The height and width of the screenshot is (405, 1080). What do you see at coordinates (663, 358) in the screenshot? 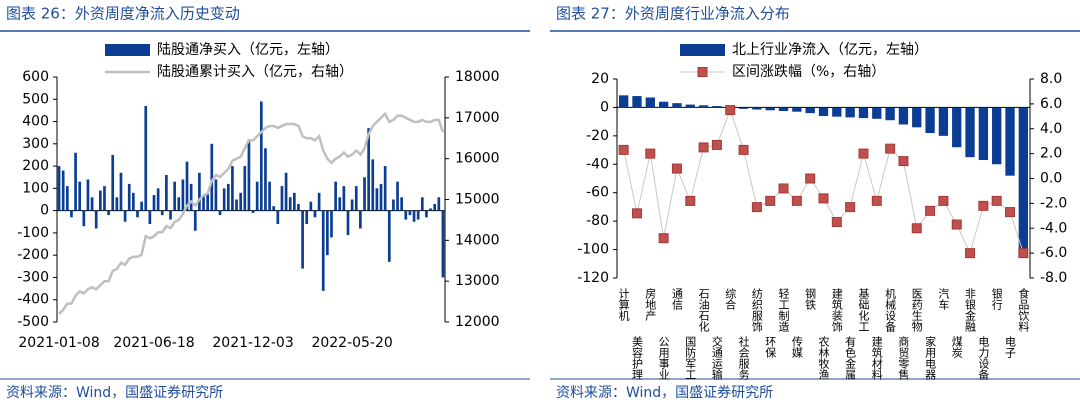
I see `x-tick-label: 公用事业` at bounding box center [663, 358].